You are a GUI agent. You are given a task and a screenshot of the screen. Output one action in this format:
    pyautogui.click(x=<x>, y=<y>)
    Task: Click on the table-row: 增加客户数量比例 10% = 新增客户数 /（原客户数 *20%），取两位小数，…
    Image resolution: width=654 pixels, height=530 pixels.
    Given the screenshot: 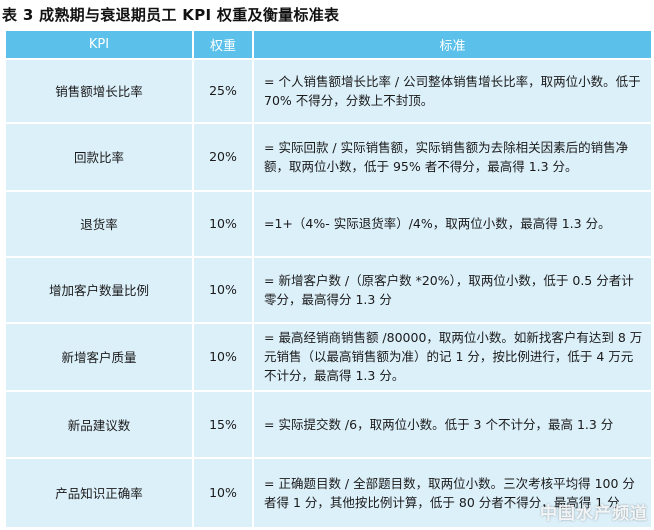 What is the action you would take?
    pyautogui.click(x=328, y=288)
    